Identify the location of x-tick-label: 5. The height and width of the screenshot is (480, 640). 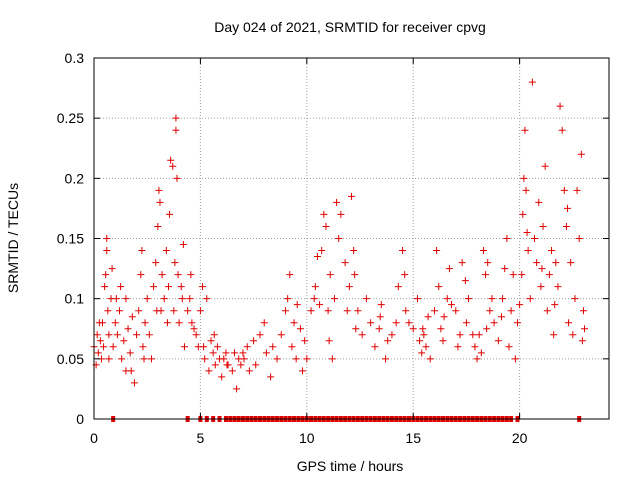
(201, 438).